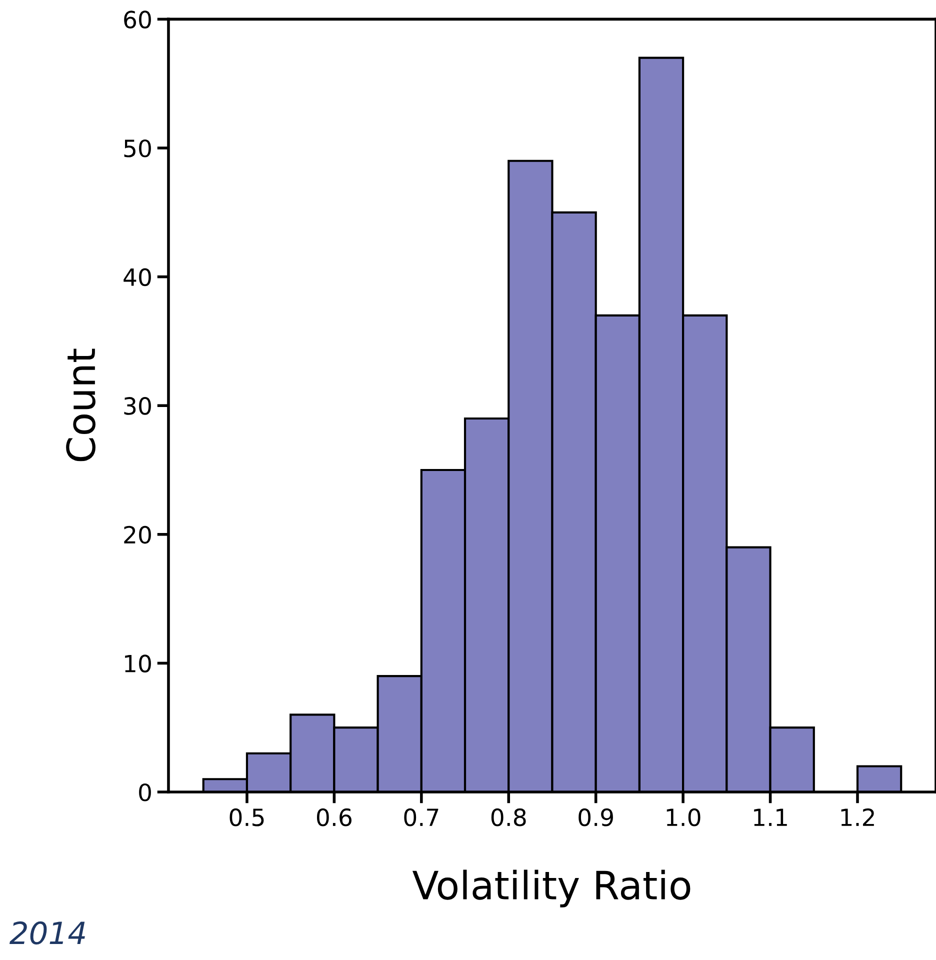 Image resolution: width=936 pixels, height=960 pixels. What do you see at coordinates (137, 406) in the screenshot?
I see `y-tick-label: 30` at bounding box center [137, 406].